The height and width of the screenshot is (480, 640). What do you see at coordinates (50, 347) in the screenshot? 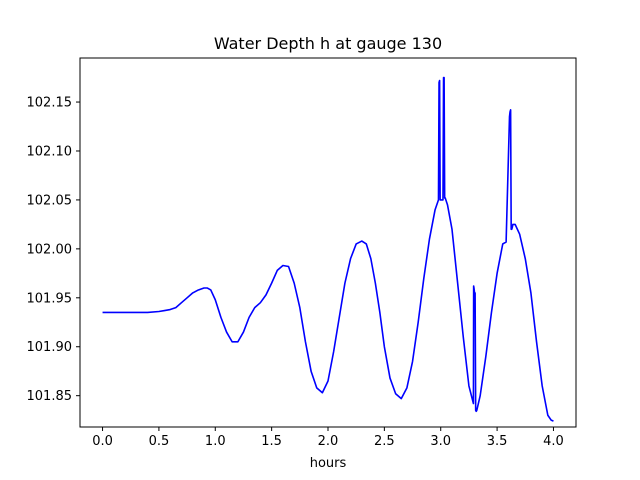
I see `y-tick-label: 101.90` at bounding box center [50, 347].